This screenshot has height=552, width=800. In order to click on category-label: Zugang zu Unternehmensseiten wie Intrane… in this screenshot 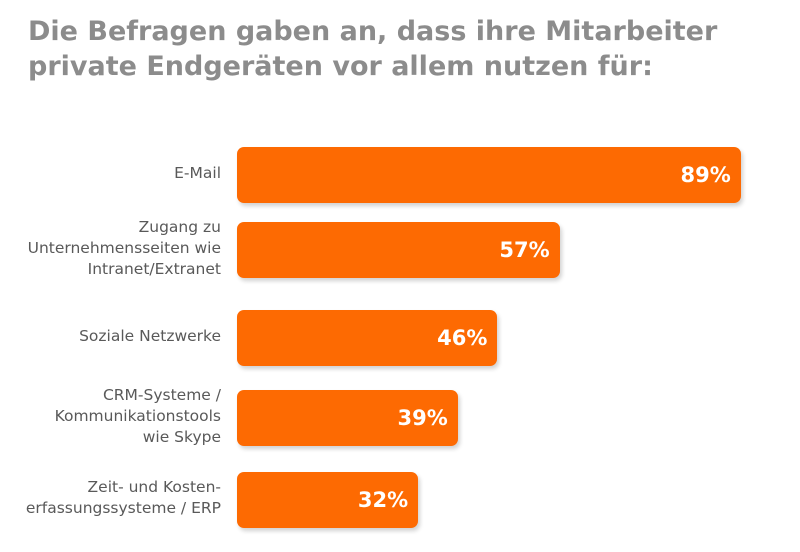, I will do `click(124, 247)`.